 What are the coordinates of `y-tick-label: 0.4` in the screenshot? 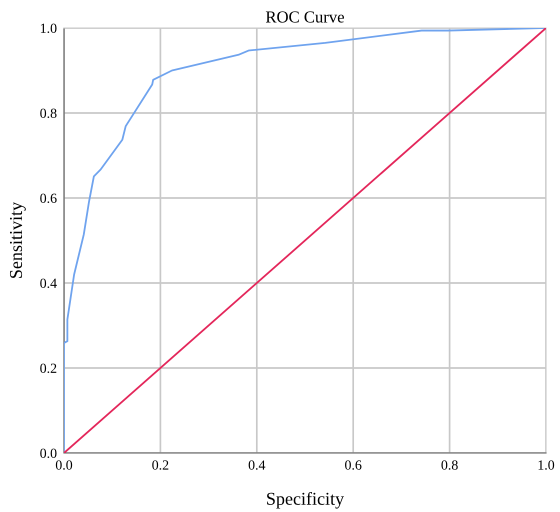 It's located at (48, 283).